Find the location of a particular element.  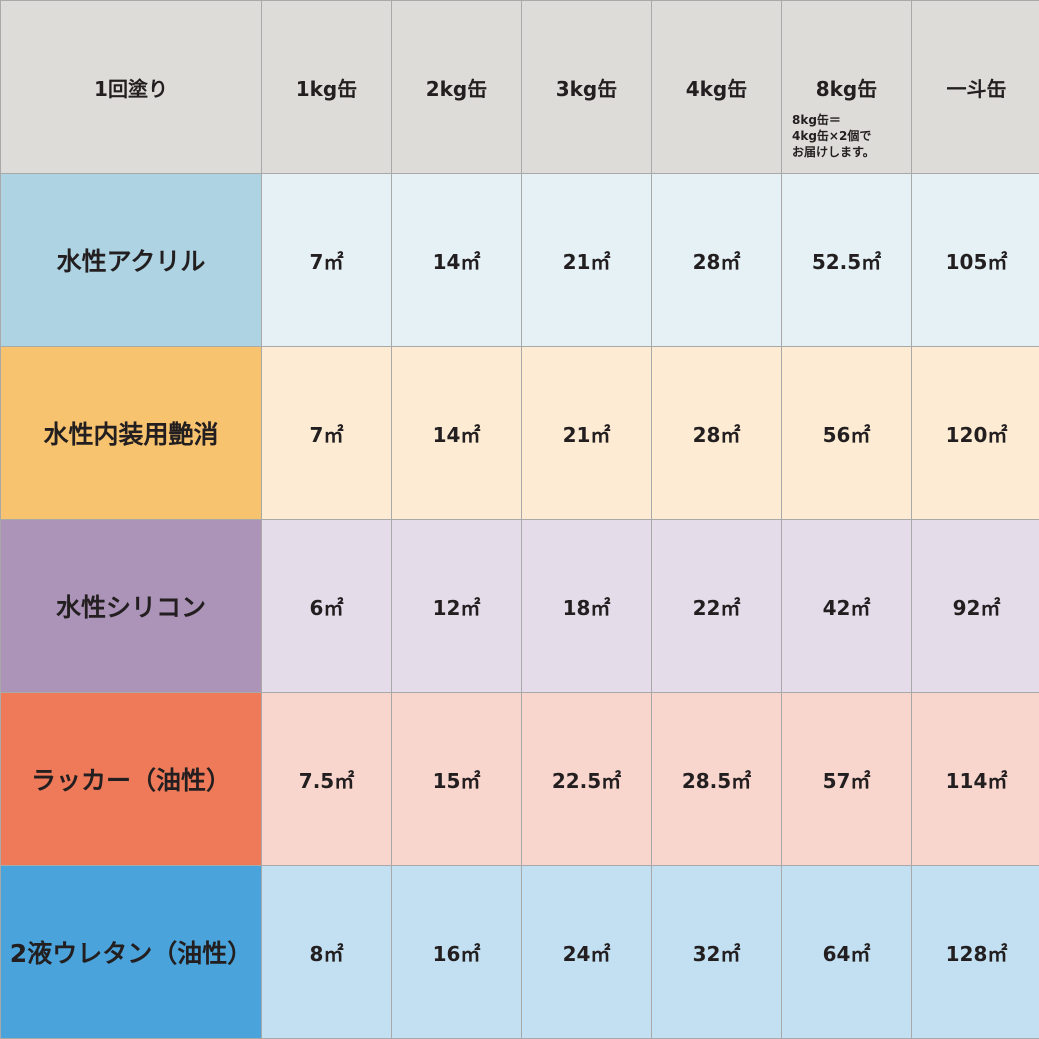

header-corner: 1回塗り is located at coordinates (131, 87).